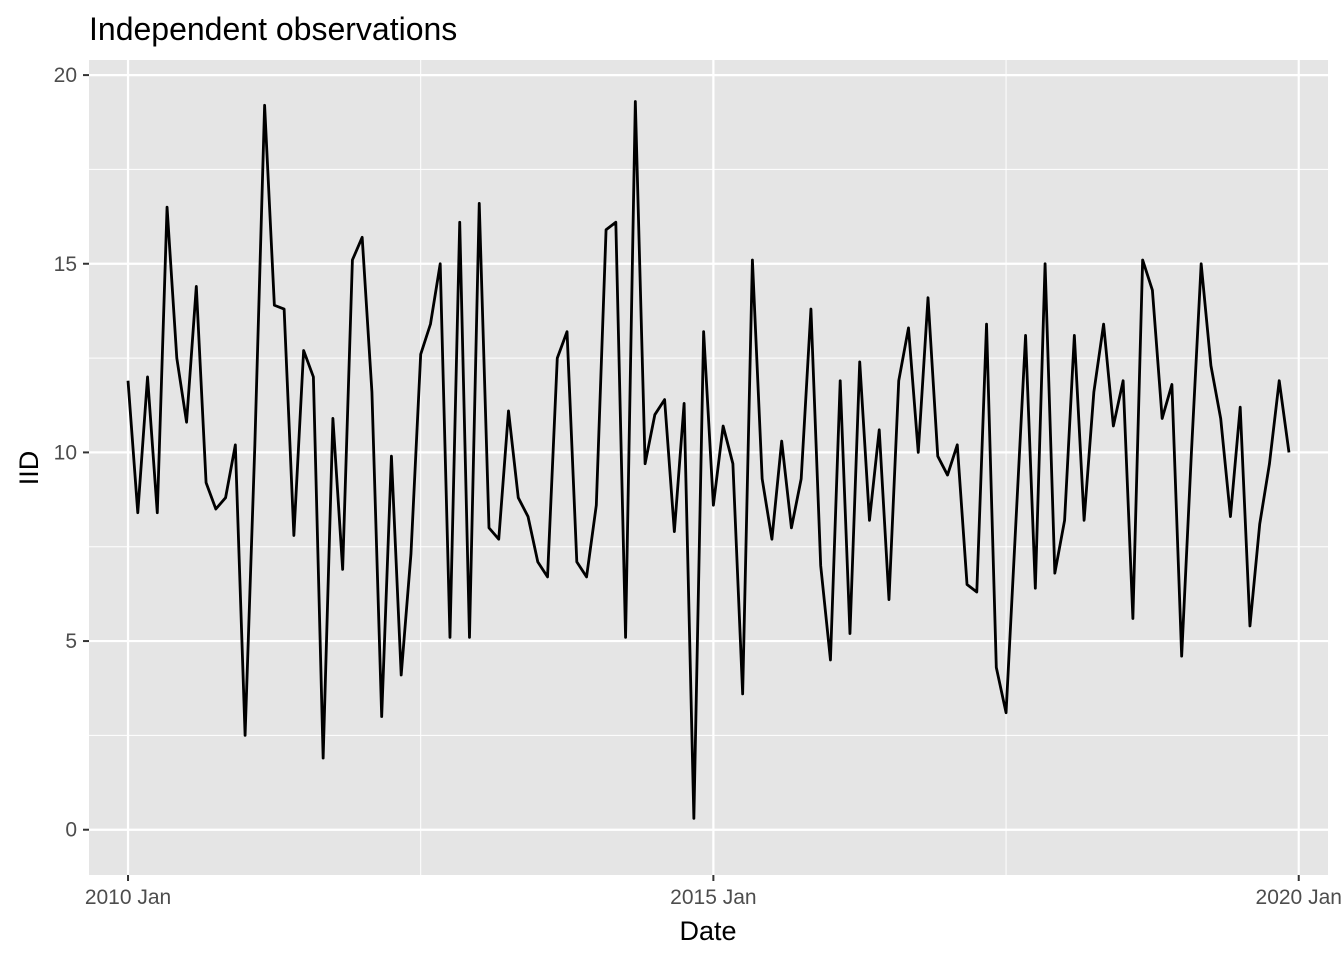 The width and height of the screenshot is (1344, 960). I want to click on y-tick-label: 20, so click(65, 75).